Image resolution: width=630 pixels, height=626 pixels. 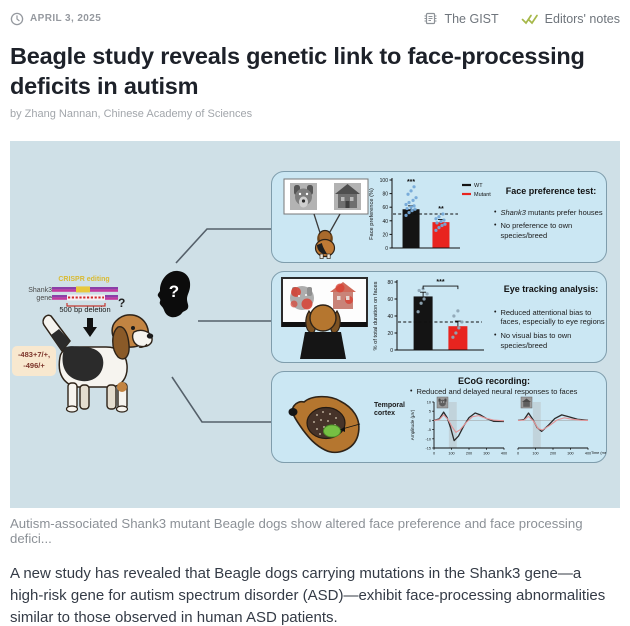 I want to click on svg-text: WT, so click(x=478, y=186).